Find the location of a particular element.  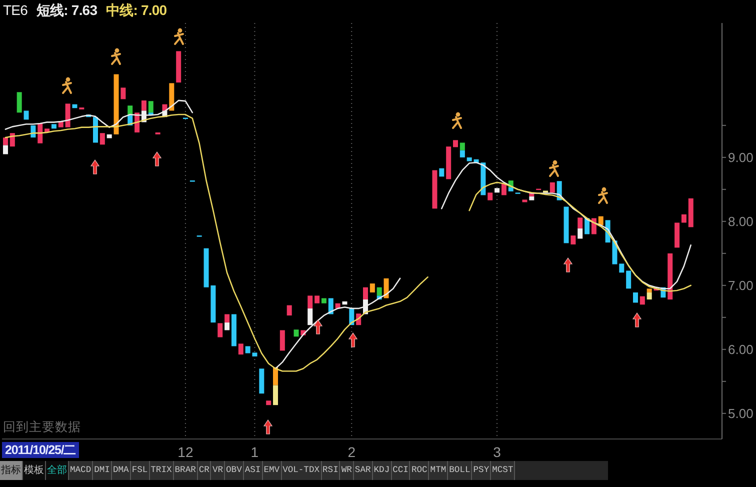

text: BRAR is located at coordinates (186, 470).